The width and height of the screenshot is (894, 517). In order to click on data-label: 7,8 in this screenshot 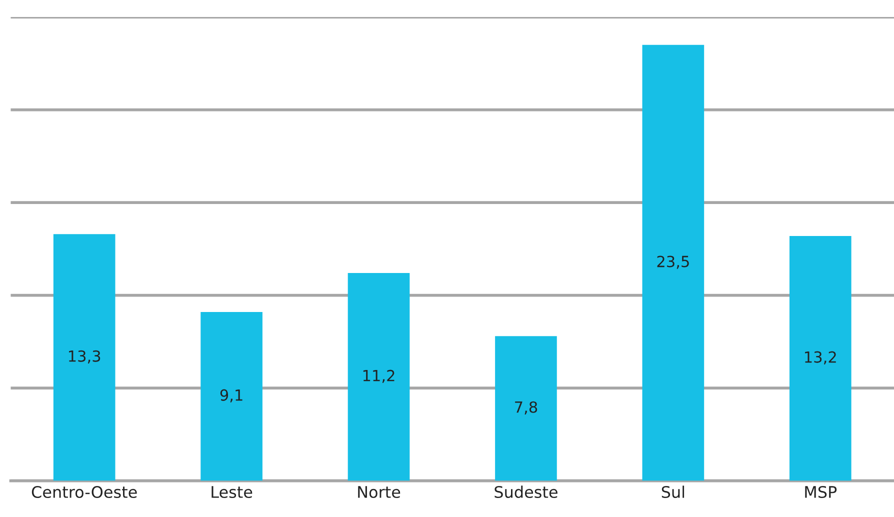, I will do `click(526, 407)`.